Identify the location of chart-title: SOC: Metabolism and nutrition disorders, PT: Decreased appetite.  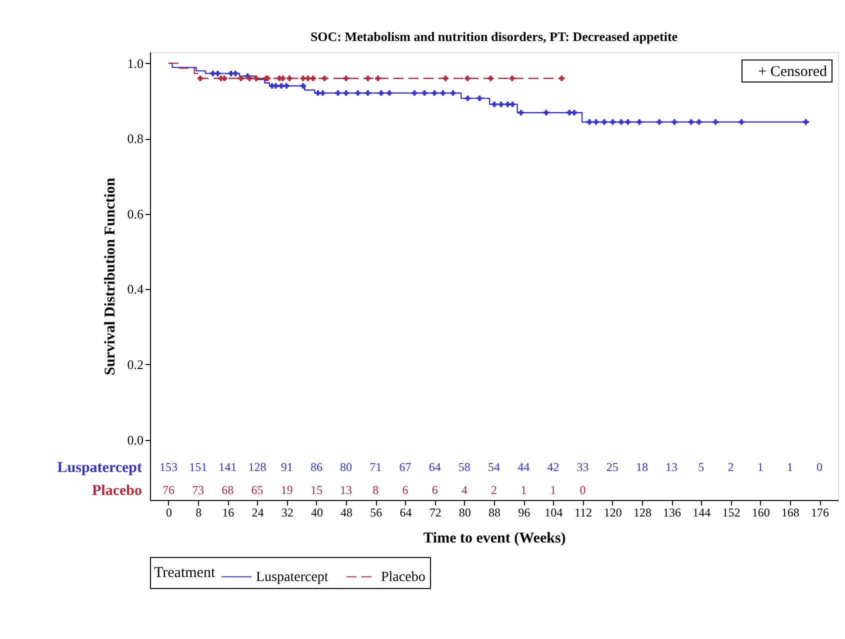
(494, 36).